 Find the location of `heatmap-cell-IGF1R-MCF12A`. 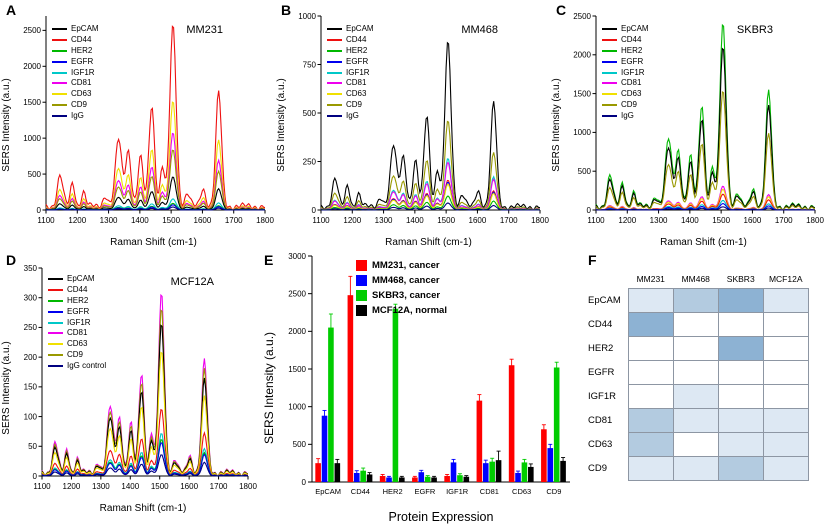

heatmap-cell-IGF1R-MCF12A is located at coordinates (785, 396).